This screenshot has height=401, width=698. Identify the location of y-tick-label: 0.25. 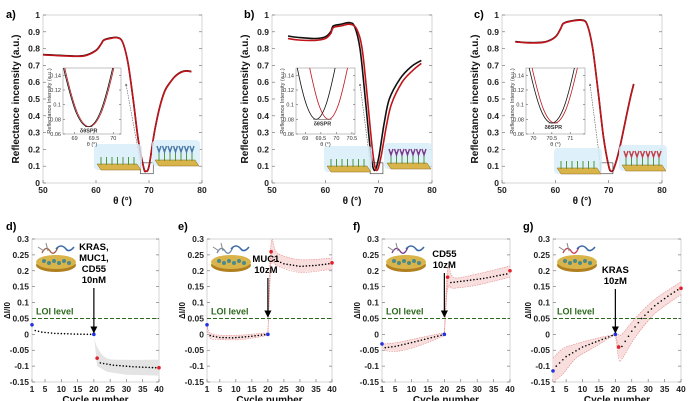
(195, 255).